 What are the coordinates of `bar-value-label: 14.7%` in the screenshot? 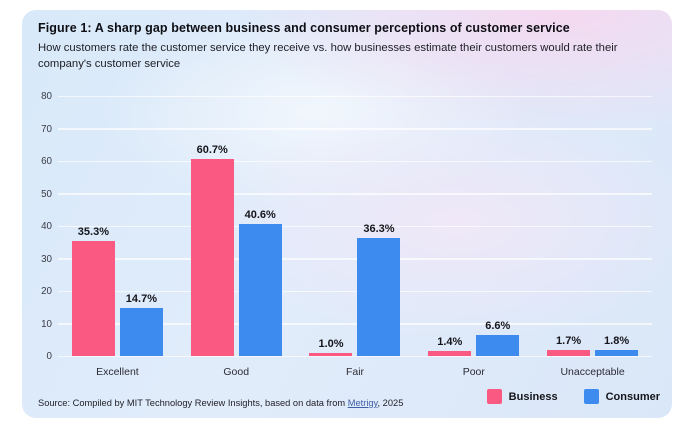 It's located at (141, 299).